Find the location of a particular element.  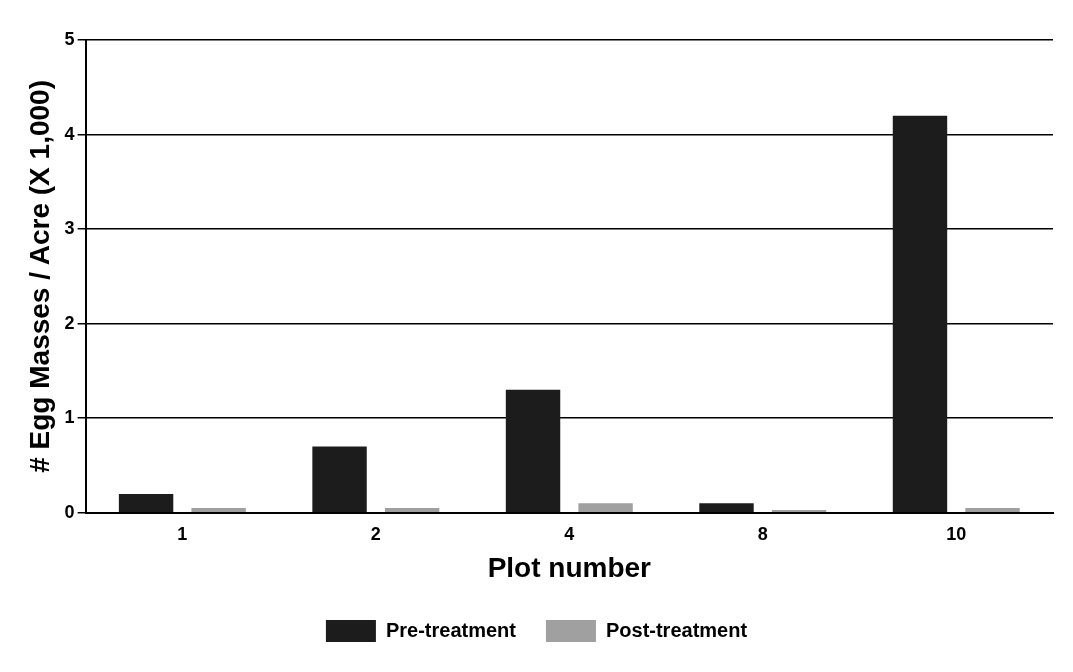

y-tick-label: 5 is located at coordinates (69, 38).